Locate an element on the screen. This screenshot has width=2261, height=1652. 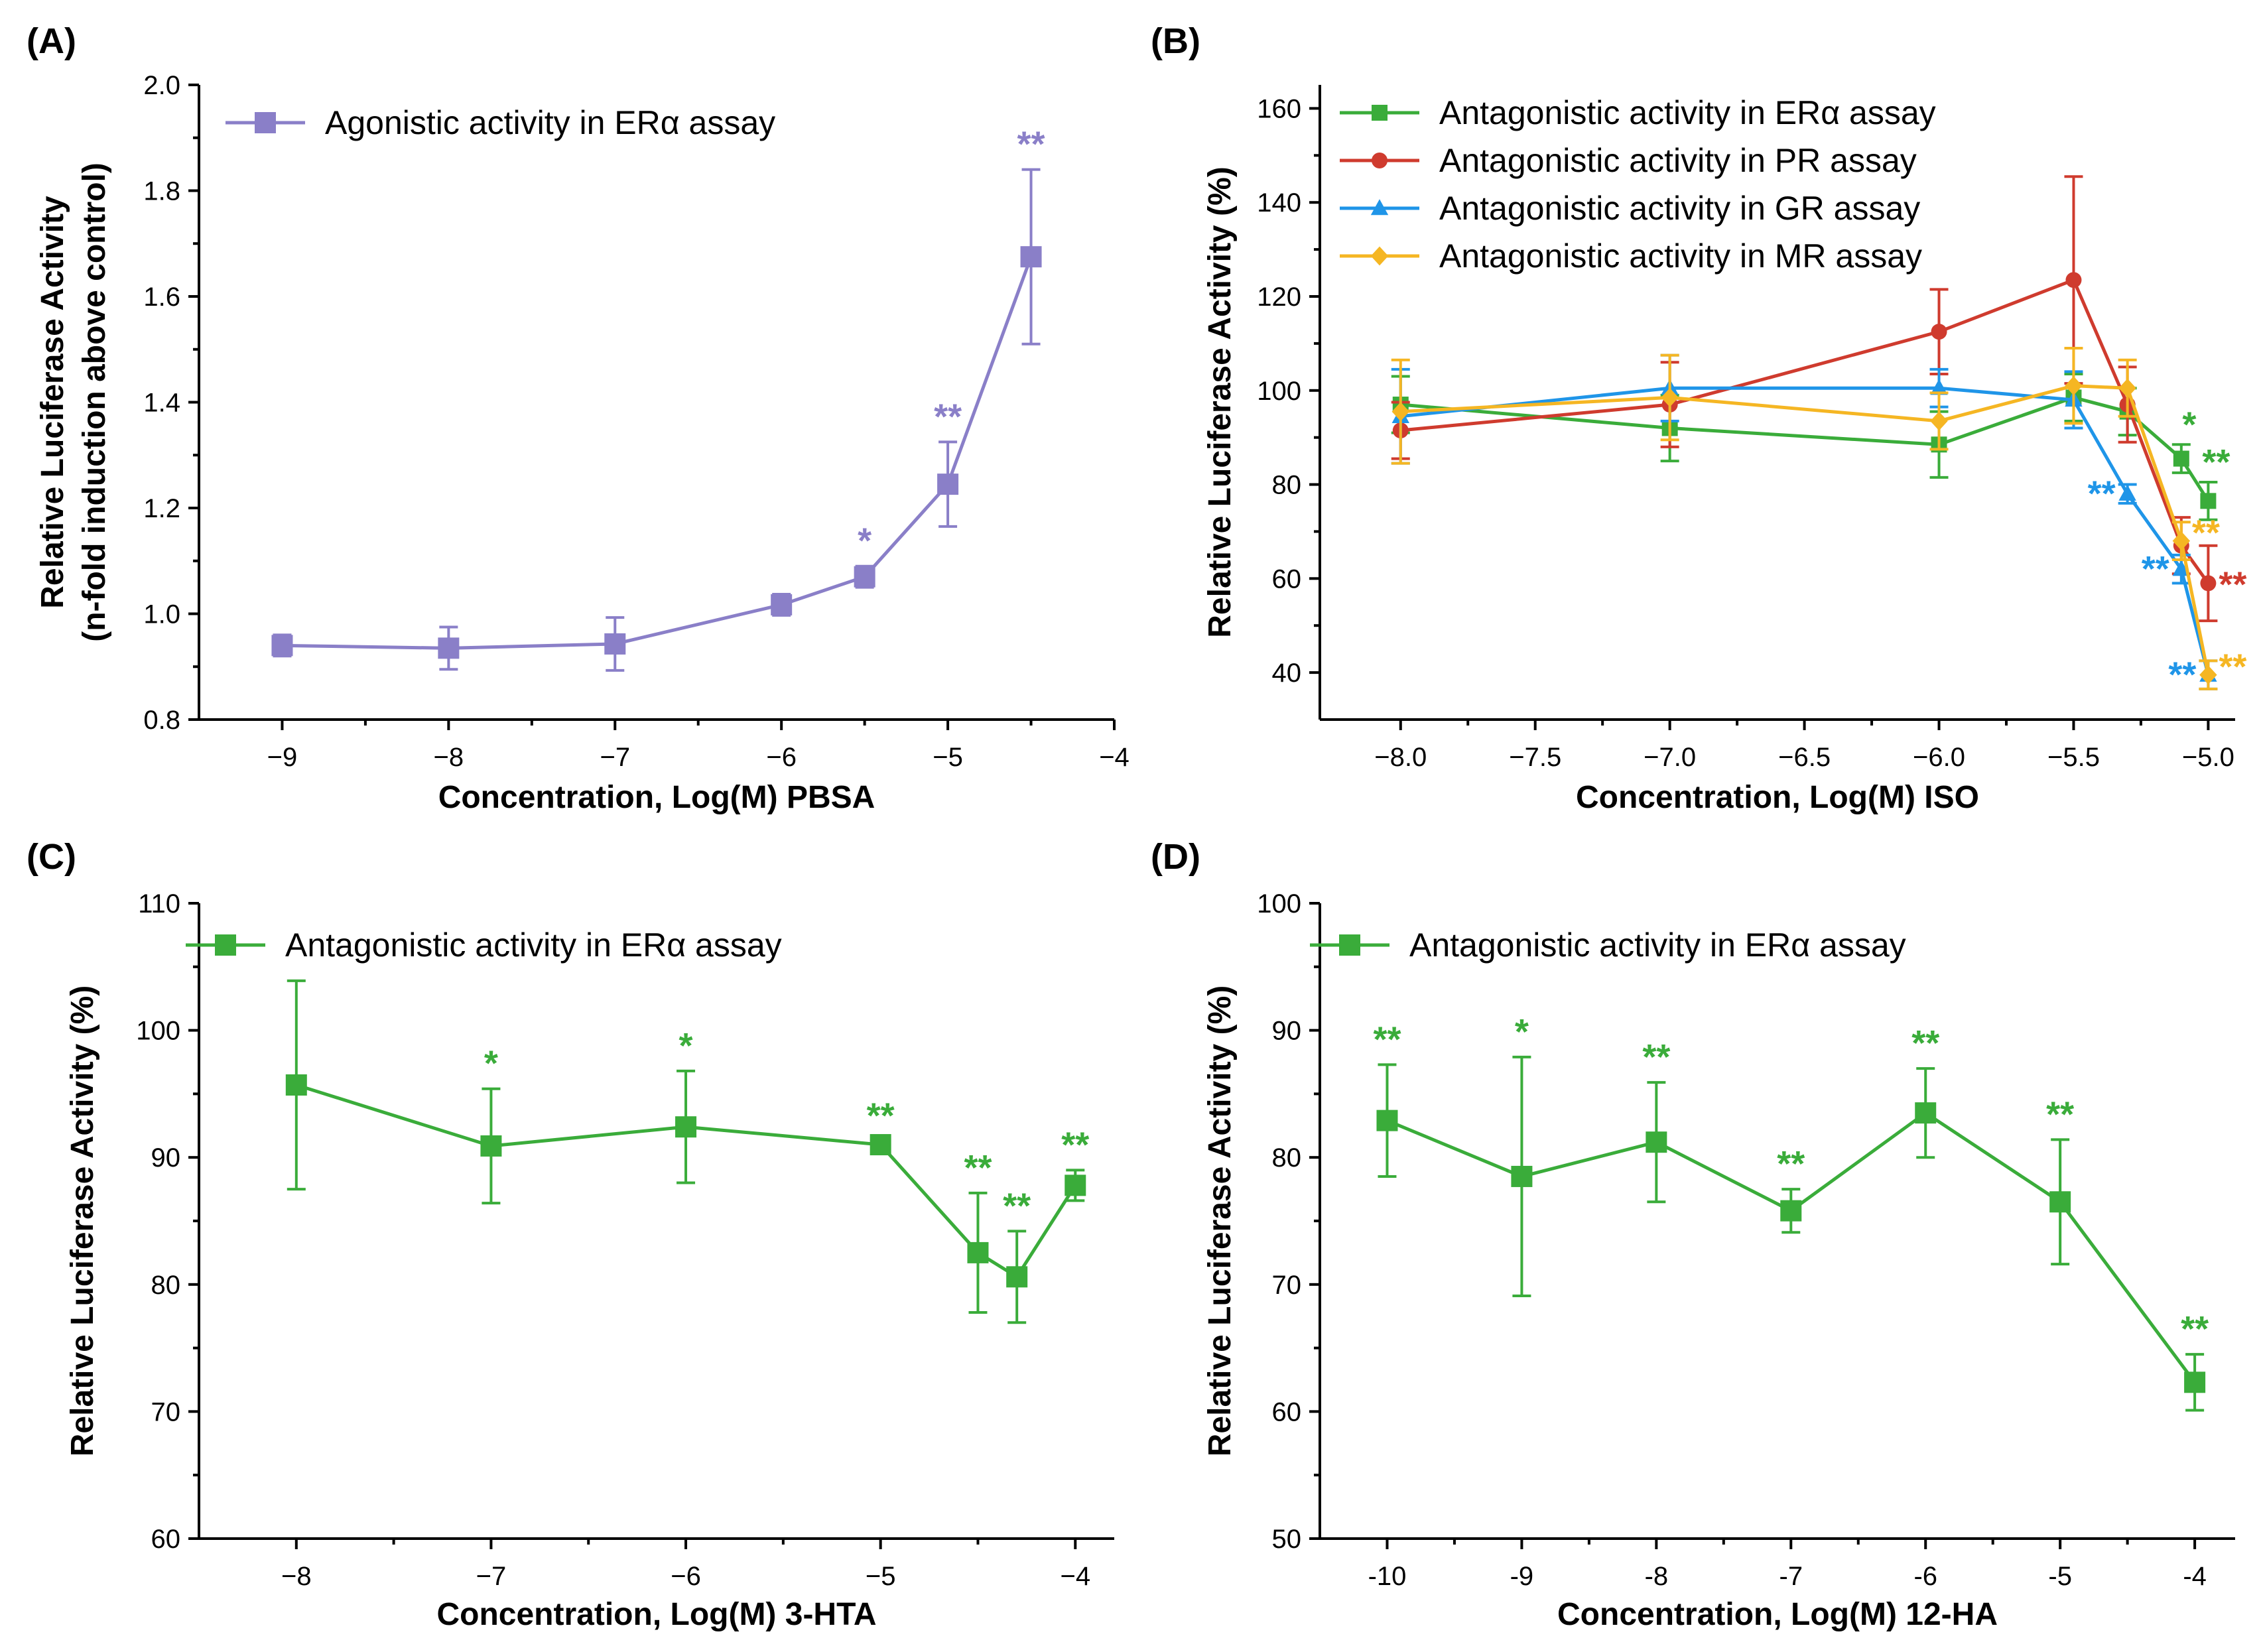
x-axis-title: Concentration, Log(M) PBSA is located at coordinates (656, 797).